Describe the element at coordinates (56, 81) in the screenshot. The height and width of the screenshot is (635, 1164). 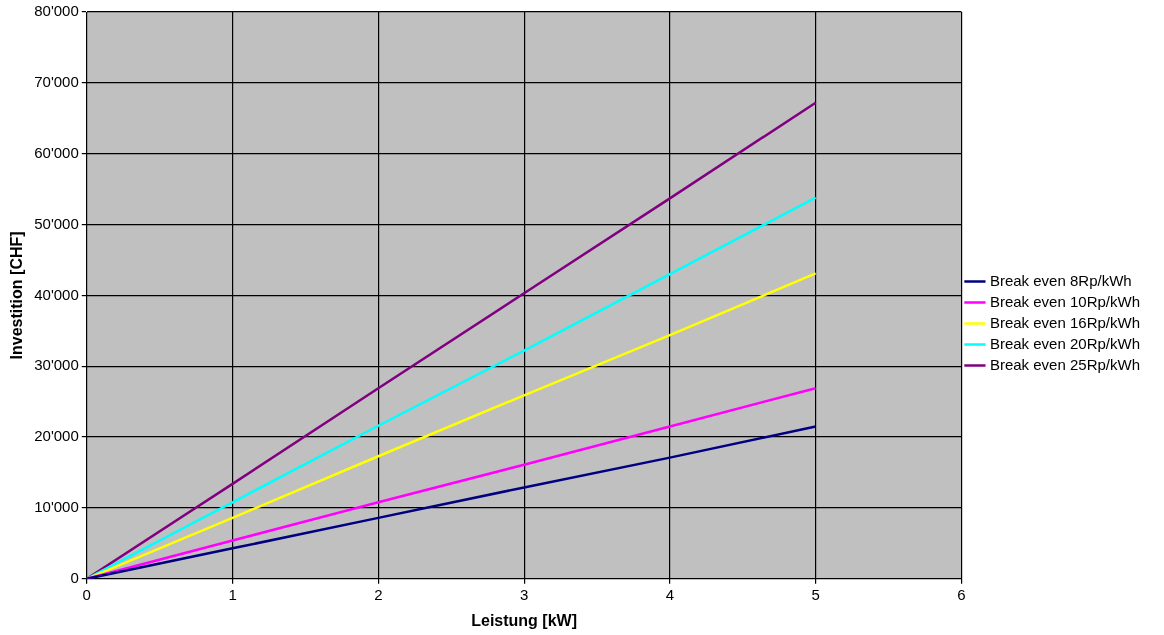
I see `y-tick-label: 70'000` at that location.